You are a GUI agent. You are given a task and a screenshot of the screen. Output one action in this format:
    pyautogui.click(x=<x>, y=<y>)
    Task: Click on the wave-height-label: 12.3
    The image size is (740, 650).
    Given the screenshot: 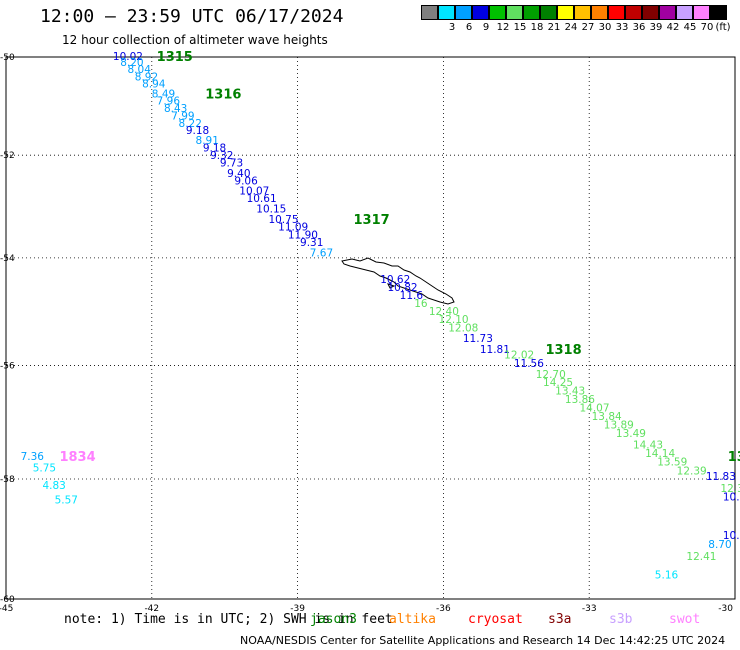 What is the action you would take?
    pyautogui.click(x=730, y=489)
    